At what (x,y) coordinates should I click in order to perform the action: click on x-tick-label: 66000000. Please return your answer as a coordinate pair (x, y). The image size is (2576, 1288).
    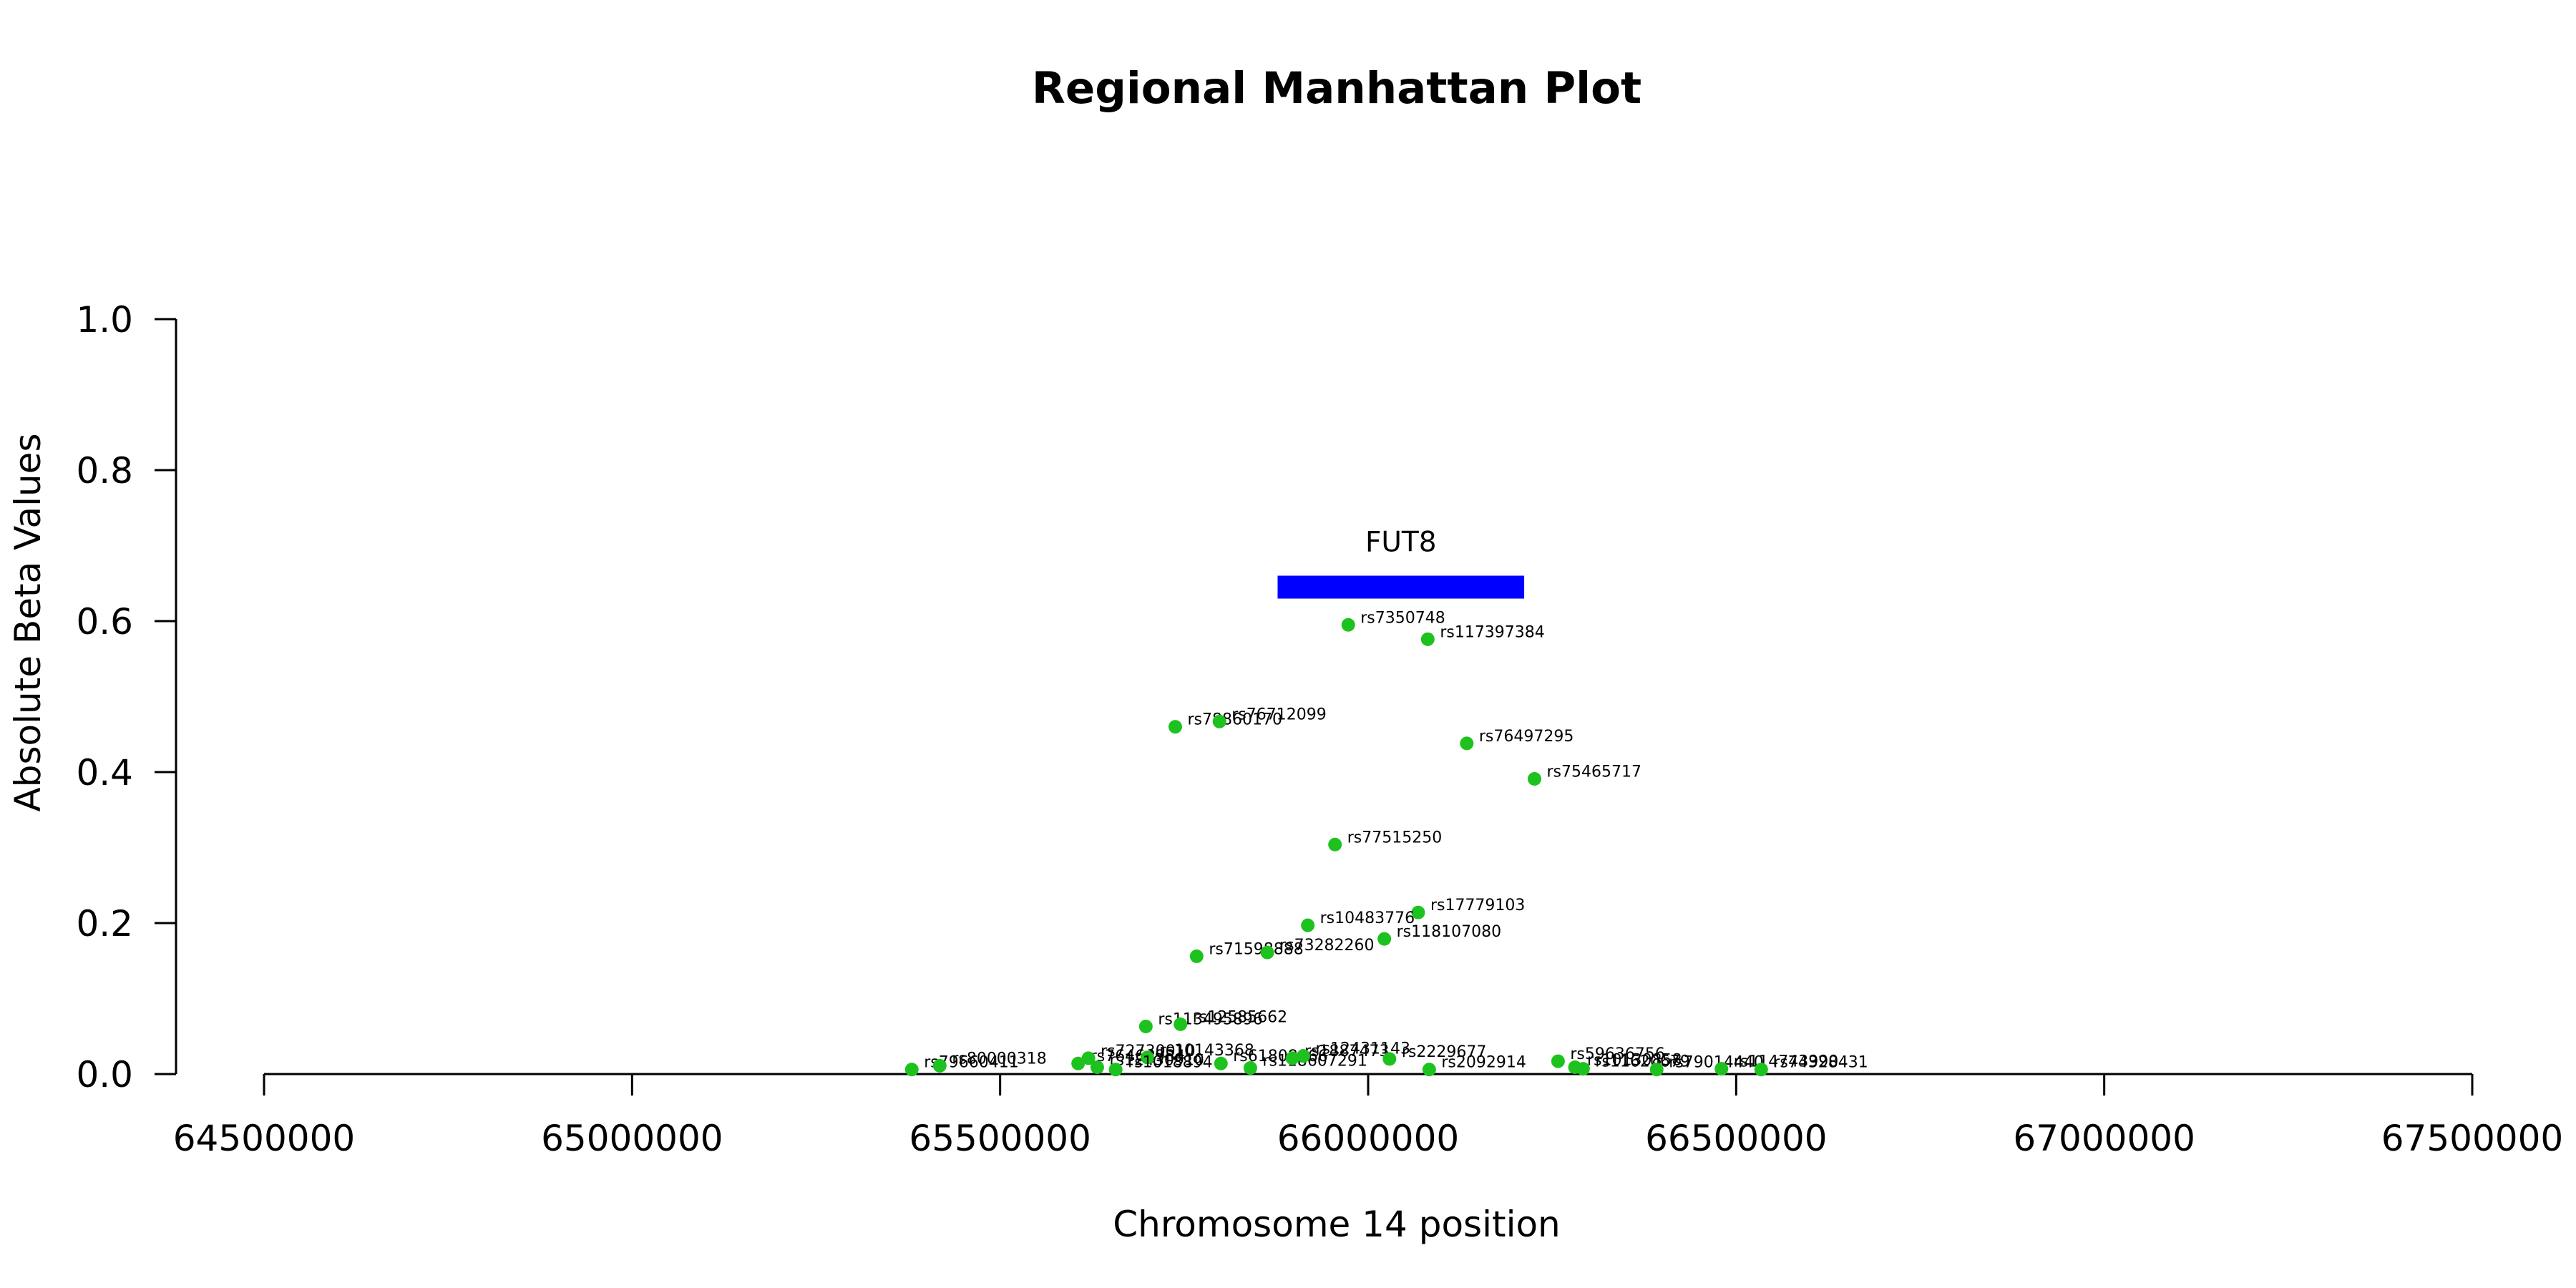
    Looking at the image, I should click on (1368, 1138).